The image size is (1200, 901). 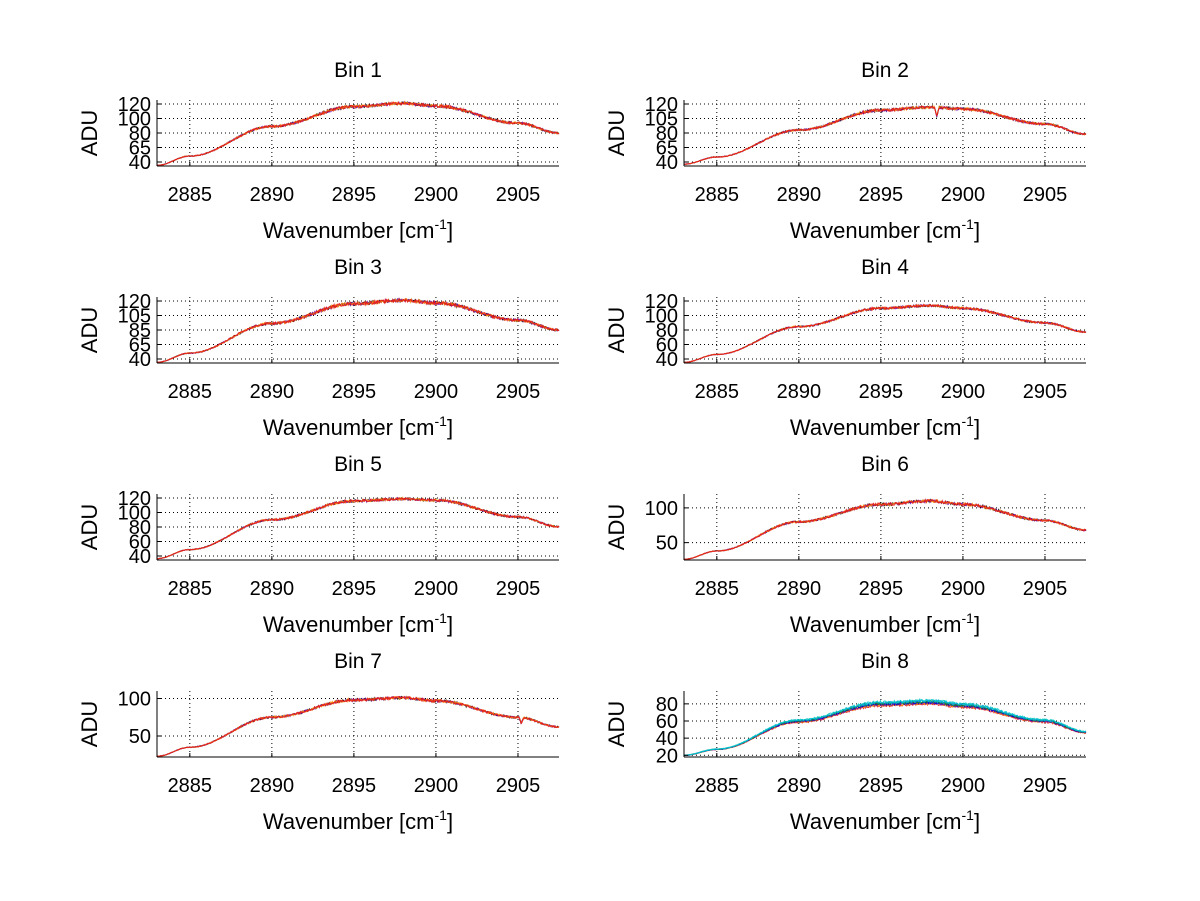 What do you see at coordinates (358, 267) in the screenshot?
I see `subplot-title: Bin 3` at bounding box center [358, 267].